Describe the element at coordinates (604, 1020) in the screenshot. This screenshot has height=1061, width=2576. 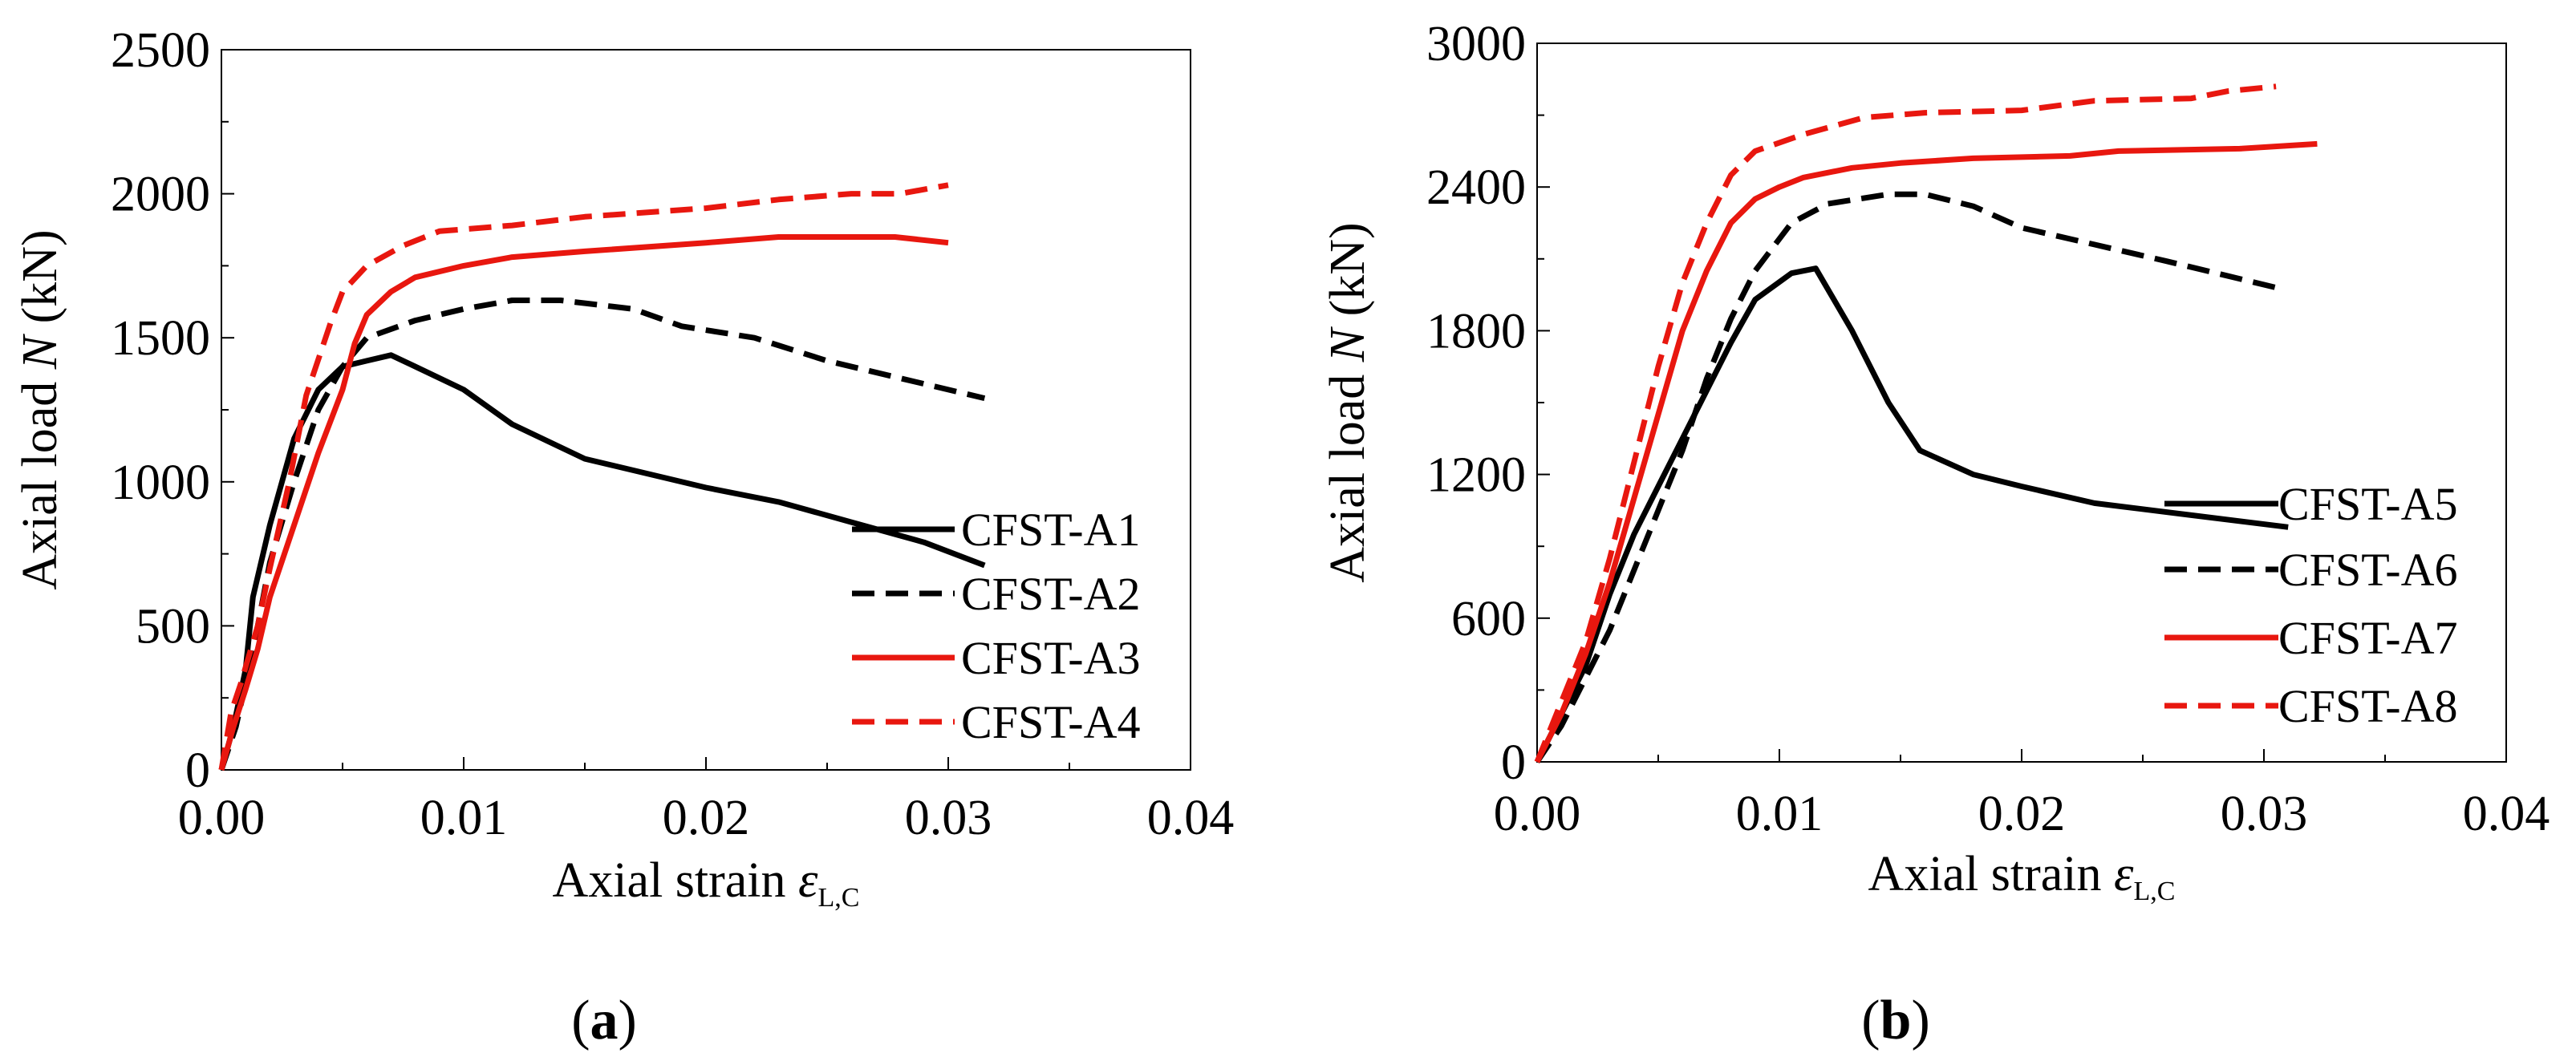
I see `panel-a-caption: (a)` at that location.